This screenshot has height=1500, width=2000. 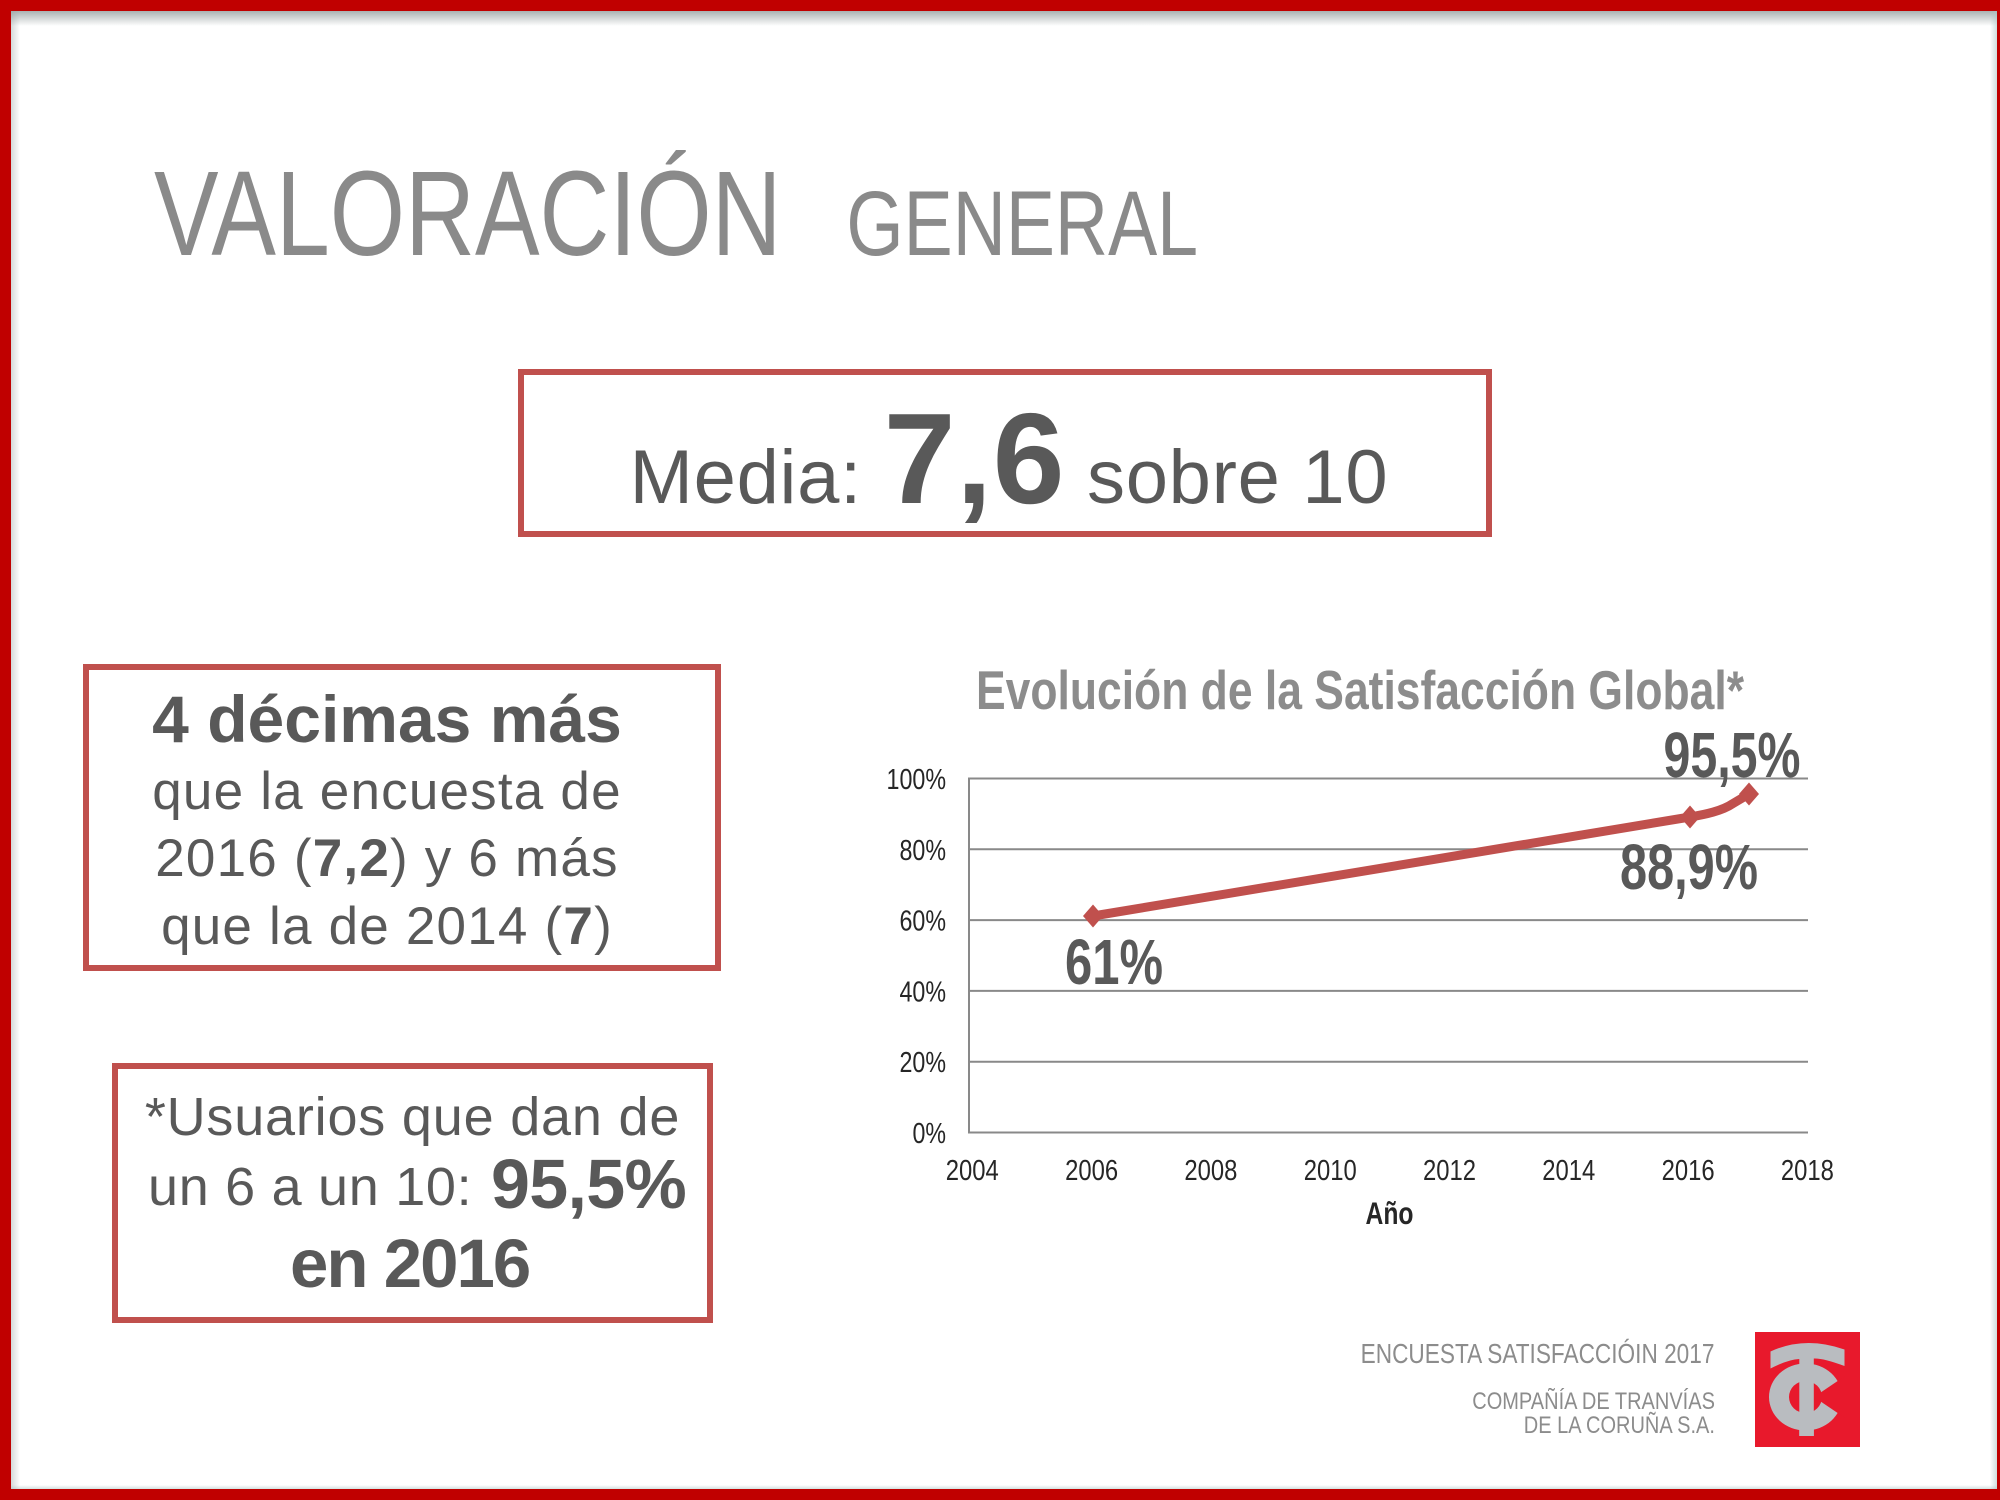 I want to click on svg-text: 60%, so click(x=923, y=922).